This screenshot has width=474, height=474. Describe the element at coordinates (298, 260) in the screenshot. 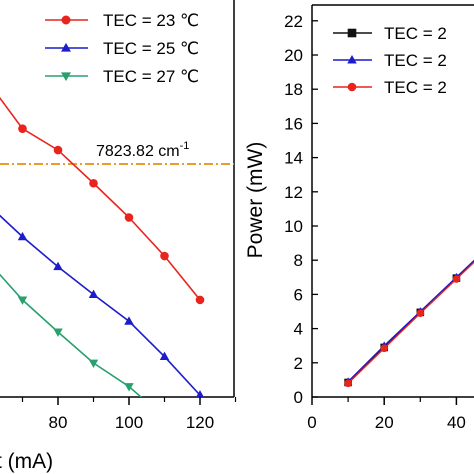

I see `right-y-tick-label: 8` at that location.